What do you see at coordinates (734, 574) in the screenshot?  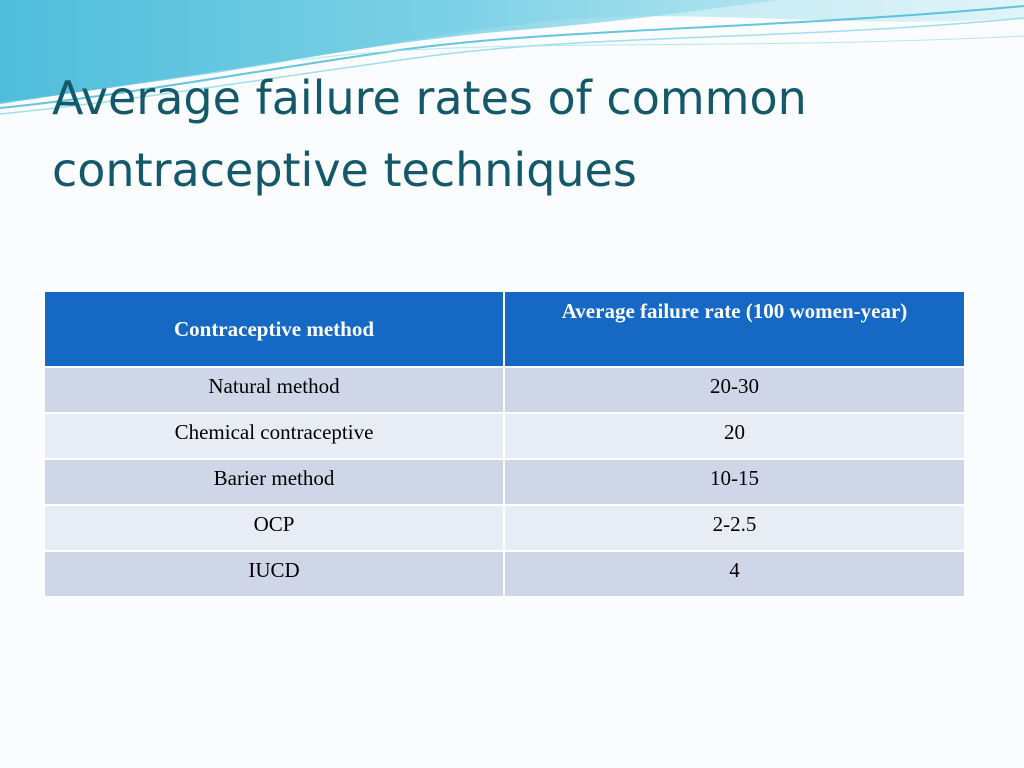 I see `rate-cell: 4` at bounding box center [734, 574].